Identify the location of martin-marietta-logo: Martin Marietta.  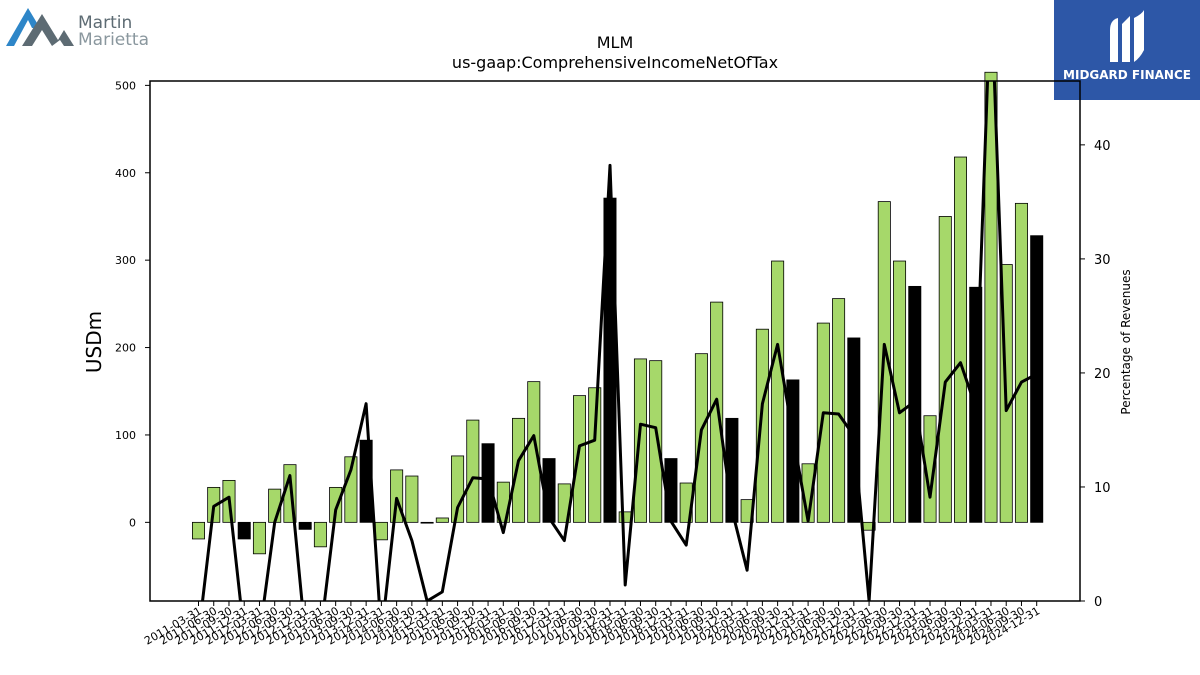
(86, 29).